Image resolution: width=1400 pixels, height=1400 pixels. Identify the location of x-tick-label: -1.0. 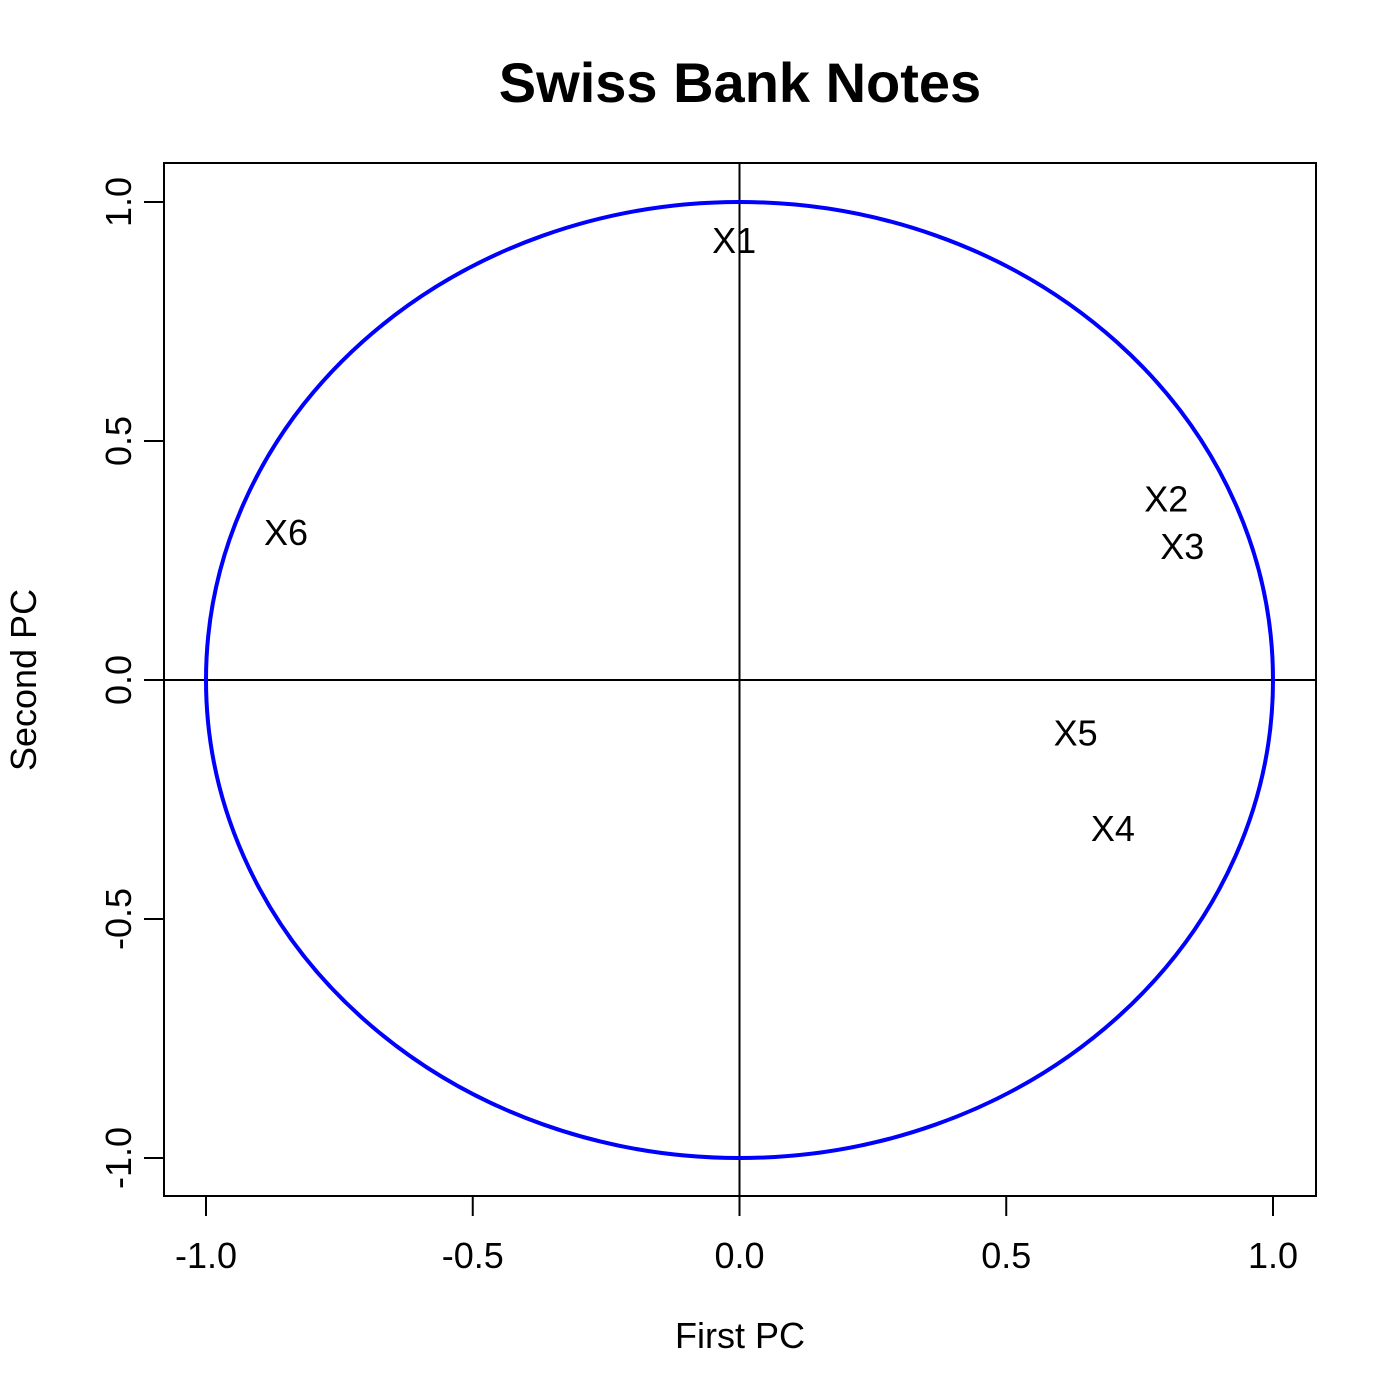
(206, 1255).